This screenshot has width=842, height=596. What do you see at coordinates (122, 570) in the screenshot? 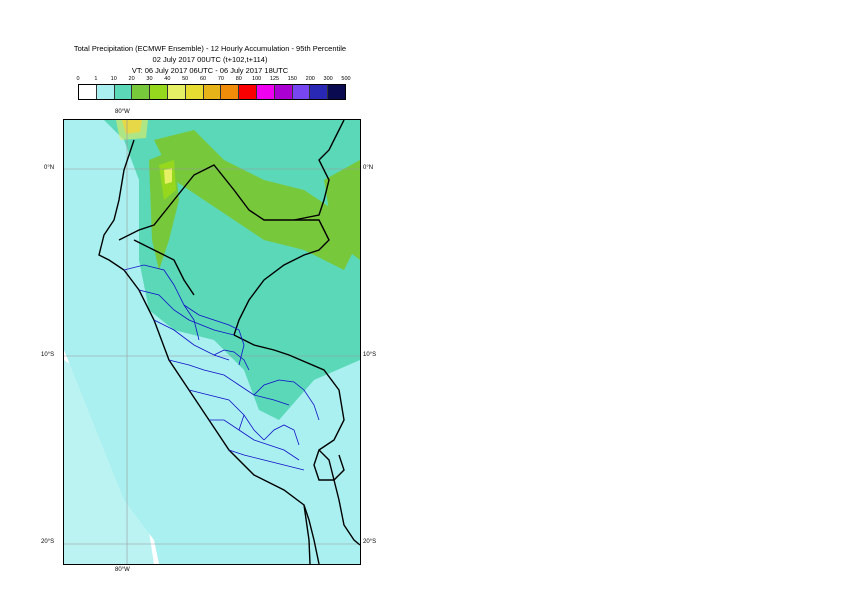
I see `lon-label-bottom: 80°W` at bounding box center [122, 570].